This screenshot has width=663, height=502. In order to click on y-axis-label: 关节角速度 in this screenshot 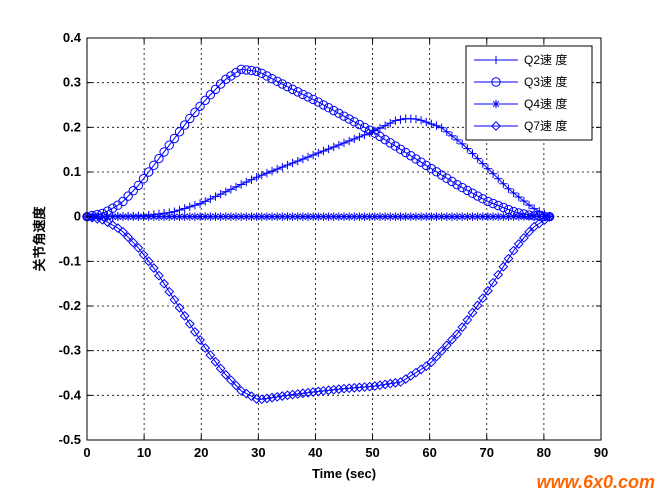, I will do `click(39, 239)`.